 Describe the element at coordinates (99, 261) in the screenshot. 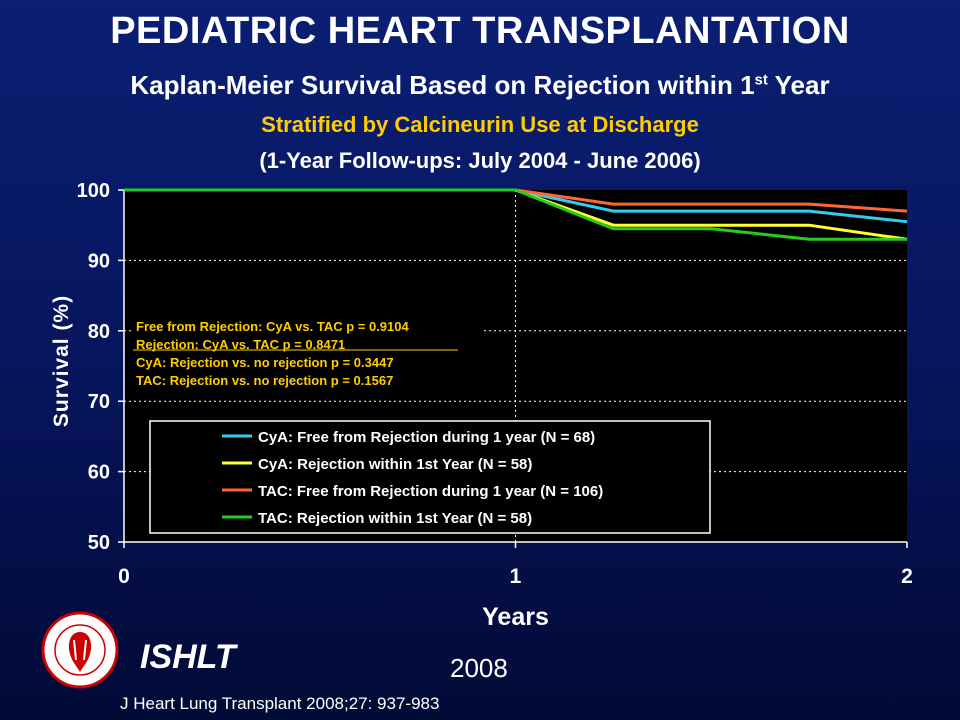

I see `y-tick-label: 90` at that location.